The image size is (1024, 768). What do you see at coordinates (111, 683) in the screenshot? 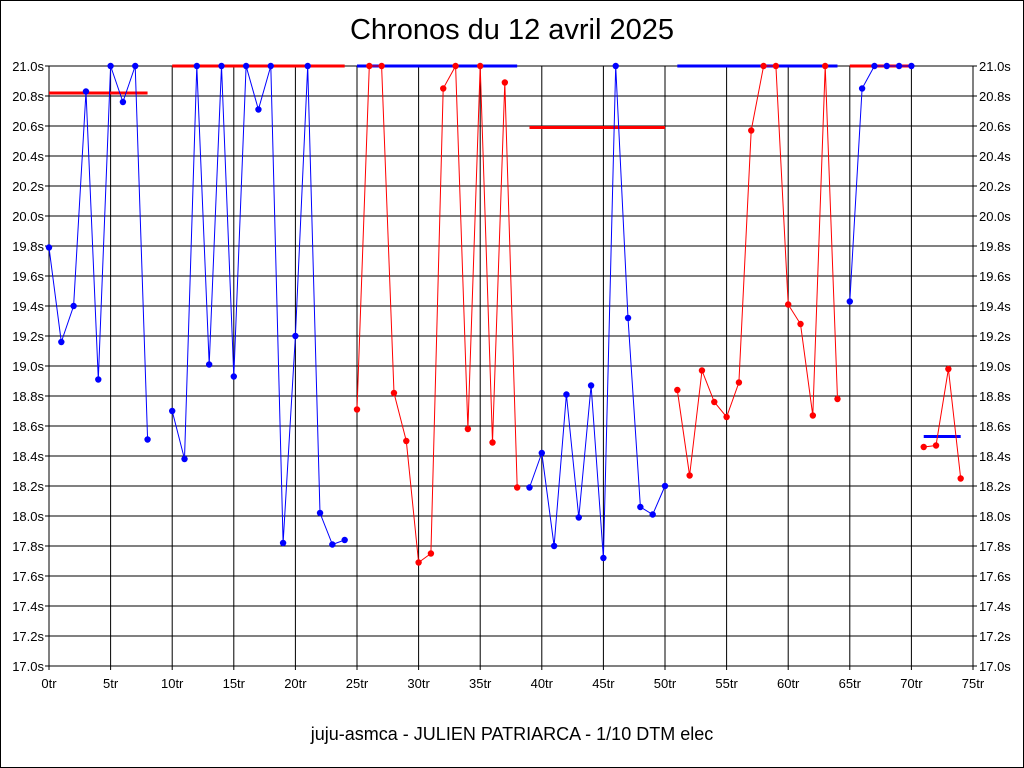
I see `x-tick-label: 5tr` at bounding box center [111, 683].